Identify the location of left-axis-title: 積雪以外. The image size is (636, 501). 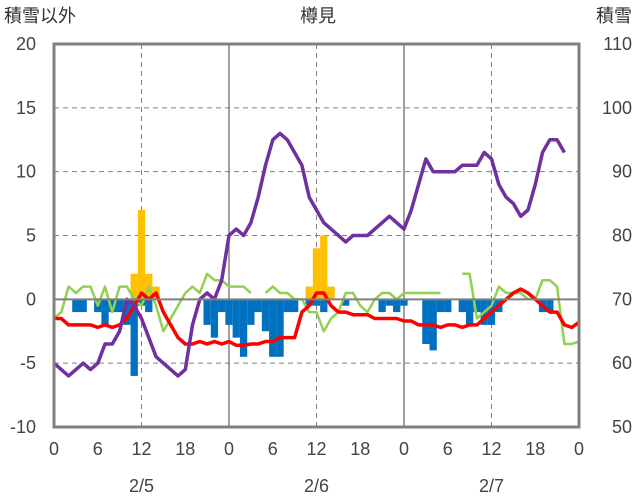
(40, 16).